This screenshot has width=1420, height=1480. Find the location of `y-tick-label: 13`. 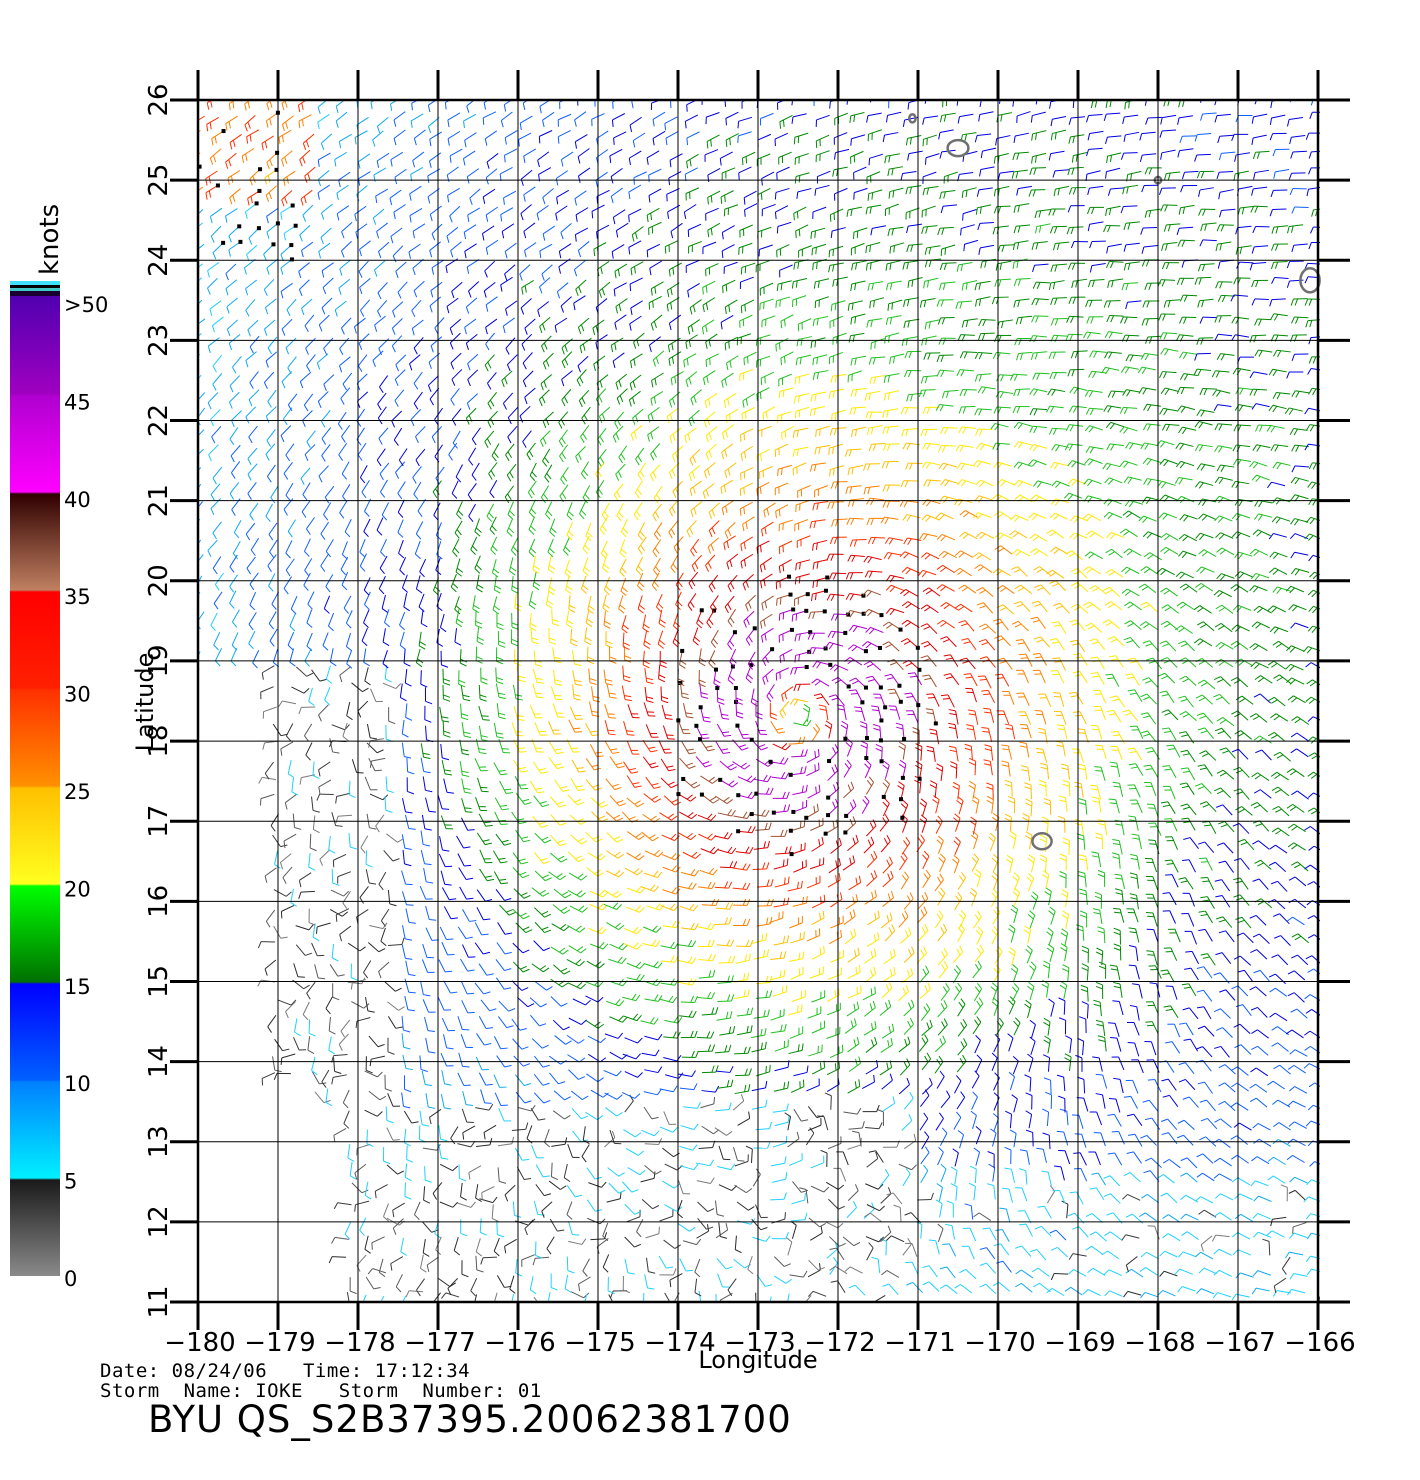

y-tick-label: 13 is located at coordinates (159, 1141).